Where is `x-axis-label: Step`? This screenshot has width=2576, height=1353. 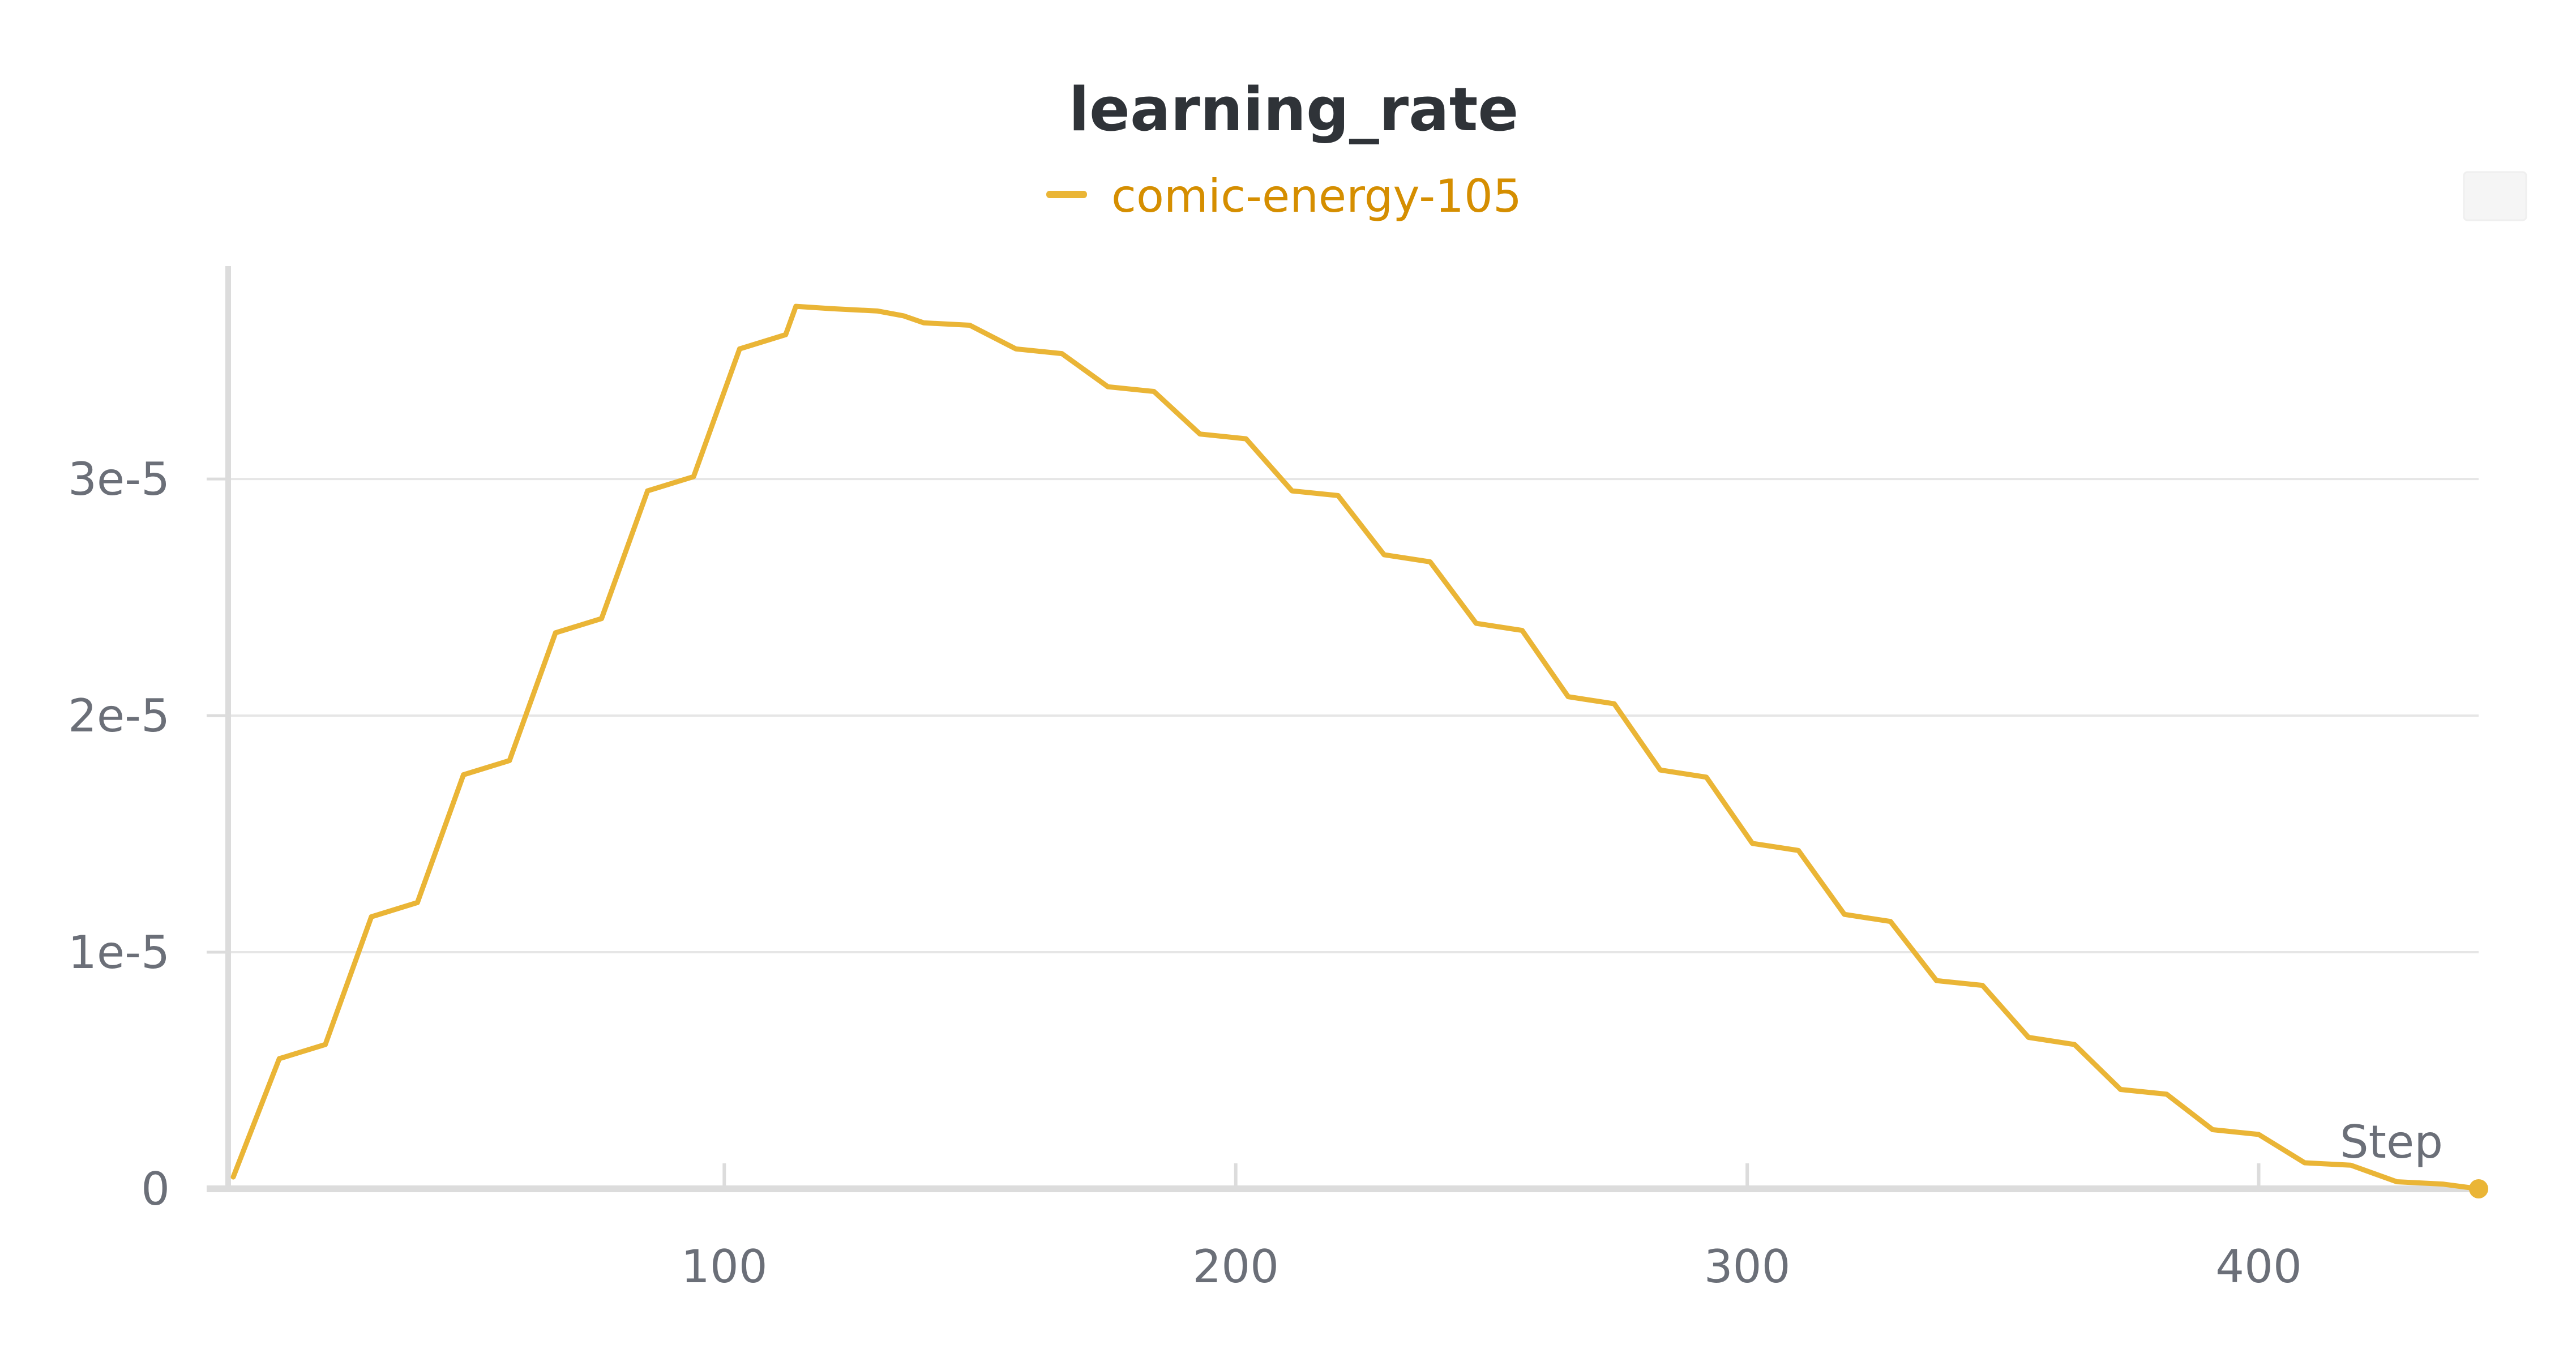 x-axis-label: Step is located at coordinates (2391, 1142).